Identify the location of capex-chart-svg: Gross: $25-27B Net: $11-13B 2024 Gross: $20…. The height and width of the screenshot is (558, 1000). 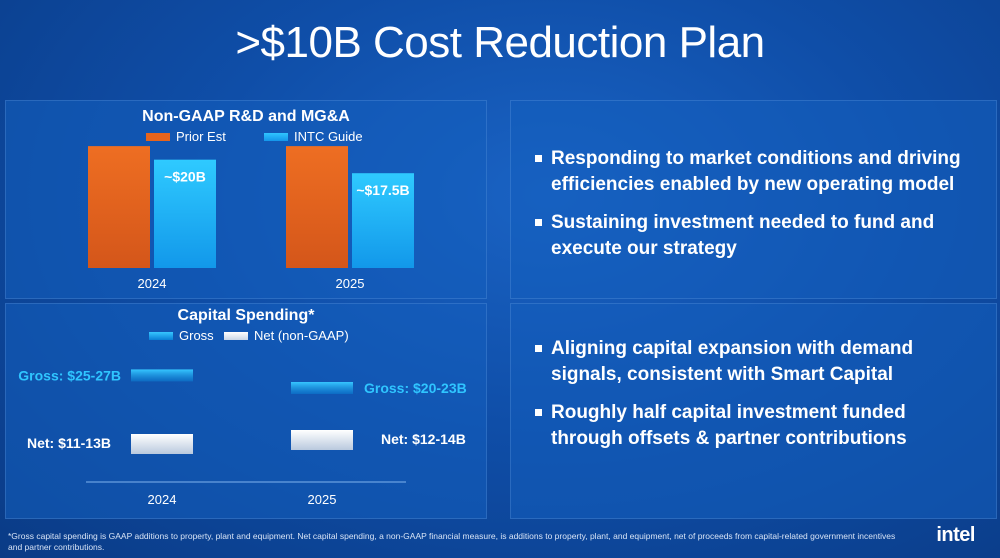
(242, 437).